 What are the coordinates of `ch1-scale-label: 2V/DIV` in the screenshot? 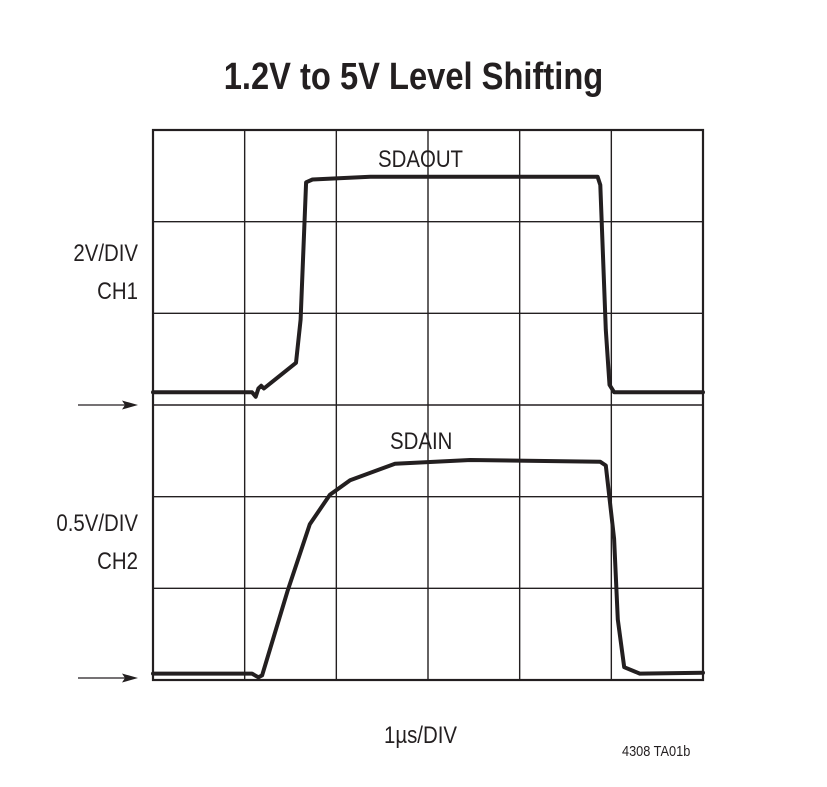 It's located at (105, 253).